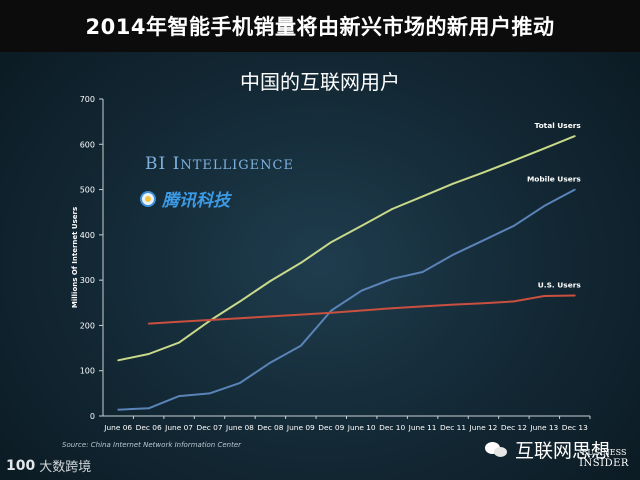  What do you see at coordinates (21, 465) in the screenshot?
I see `dashu-mark: 100` at bounding box center [21, 465].